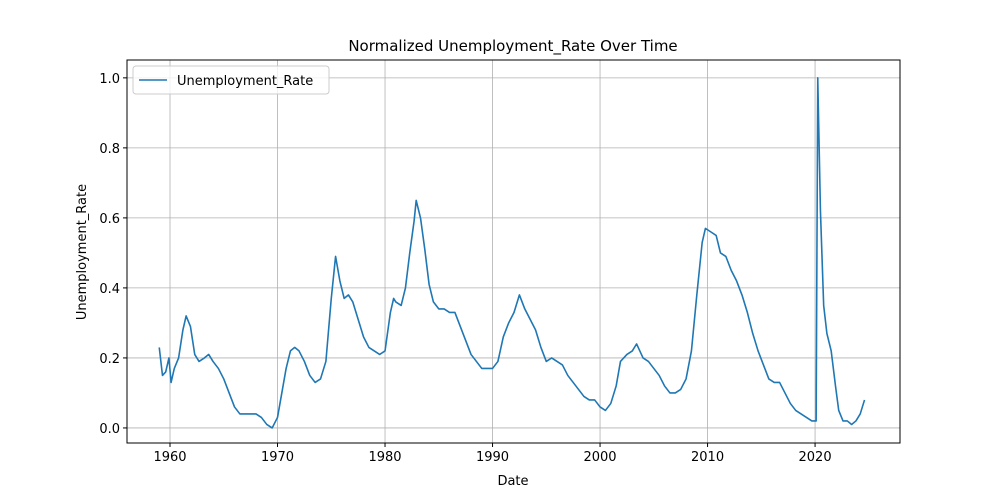 The height and width of the screenshot is (504, 1000). What do you see at coordinates (109, 79) in the screenshot?
I see `y-tick-label: 1.0` at bounding box center [109, 79].